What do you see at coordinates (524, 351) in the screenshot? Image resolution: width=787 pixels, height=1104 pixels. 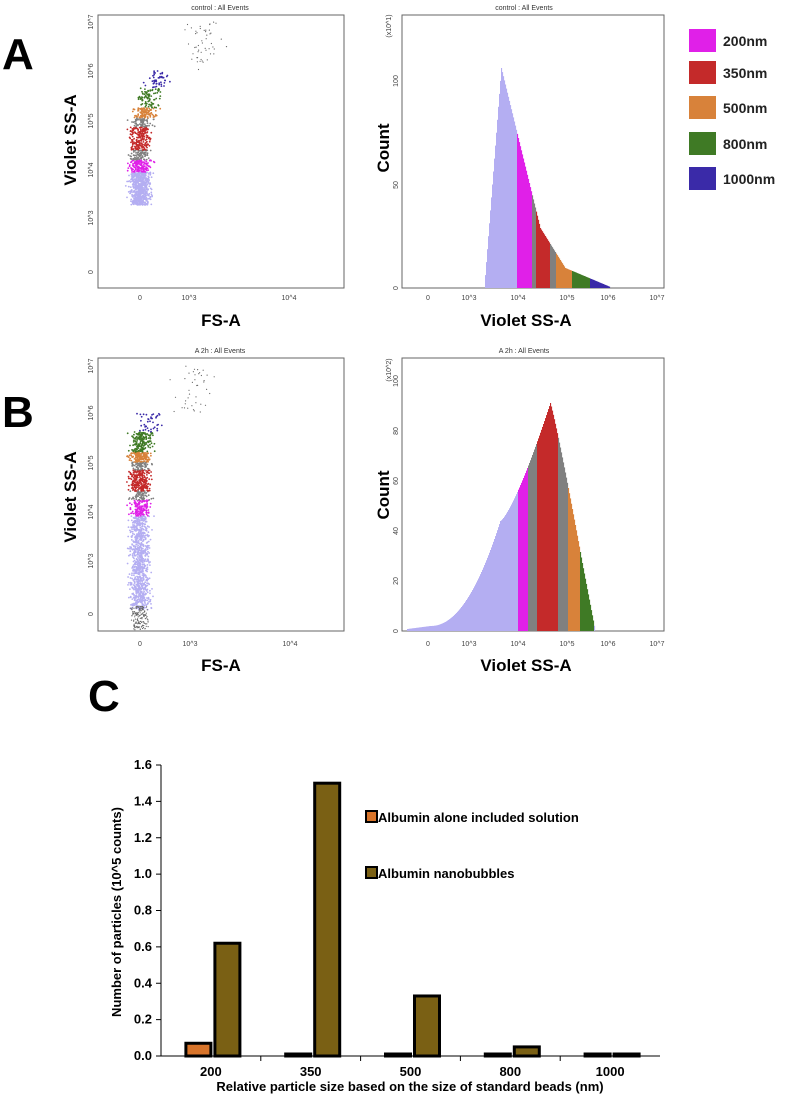 I see `hist-b-title: A 2h : All Events` at bounding box center [524, 351].